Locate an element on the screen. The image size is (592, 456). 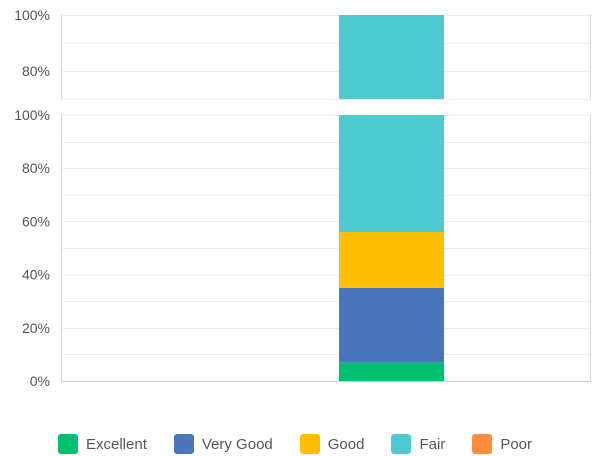
bar-segment-very-good is located at coordinates (391, 325).